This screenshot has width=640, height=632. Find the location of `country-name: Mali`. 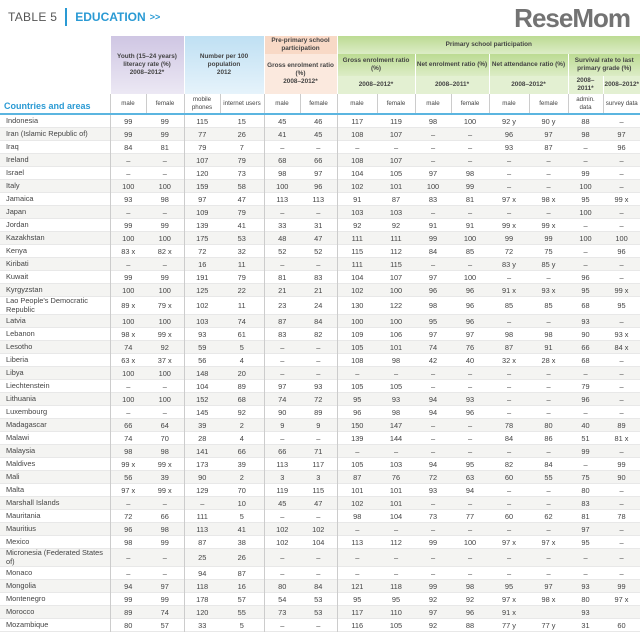

country-name: Mali is located at coordinates (13, 476).